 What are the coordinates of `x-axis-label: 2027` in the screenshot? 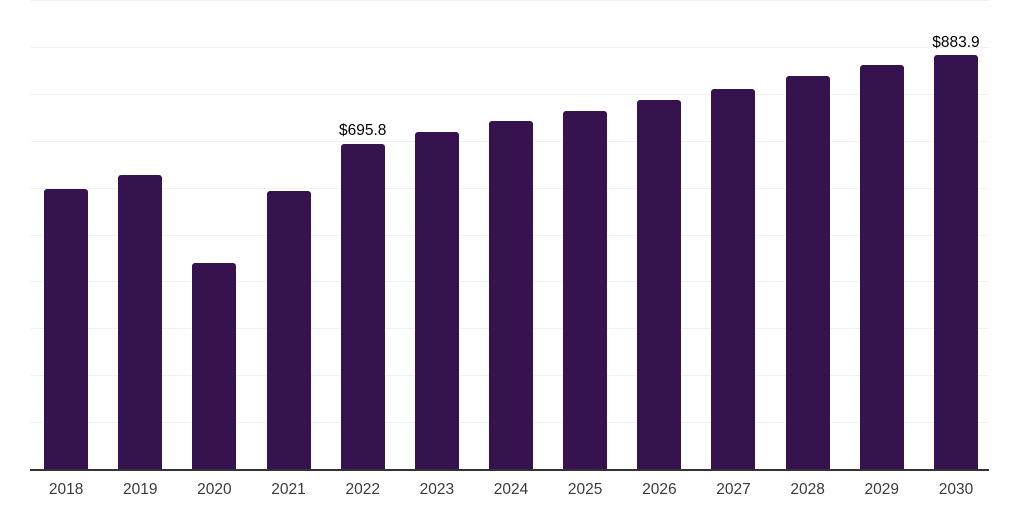 It's located at (733, 489).